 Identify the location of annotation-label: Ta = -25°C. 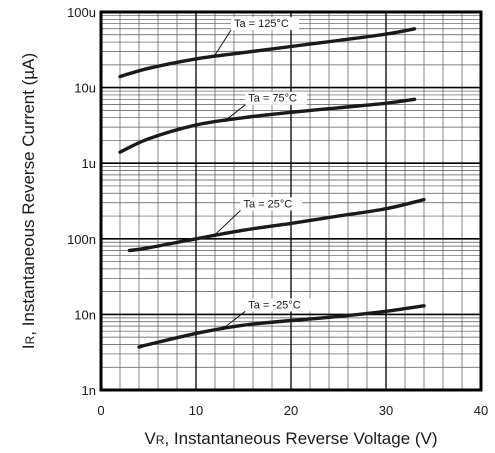
(274, 305).